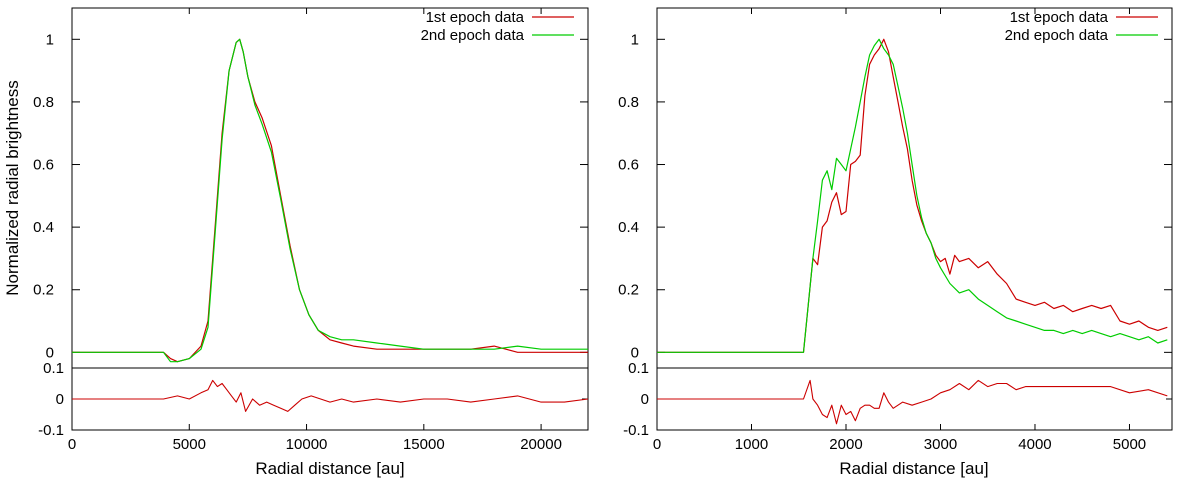 Image resolution: width=1200 pixels, height=487 pixels. What do you see at coordinates (424, 444) in the screenshot?
I see `chart0-xtick-label: 15000` at bounding box center [424, 444].